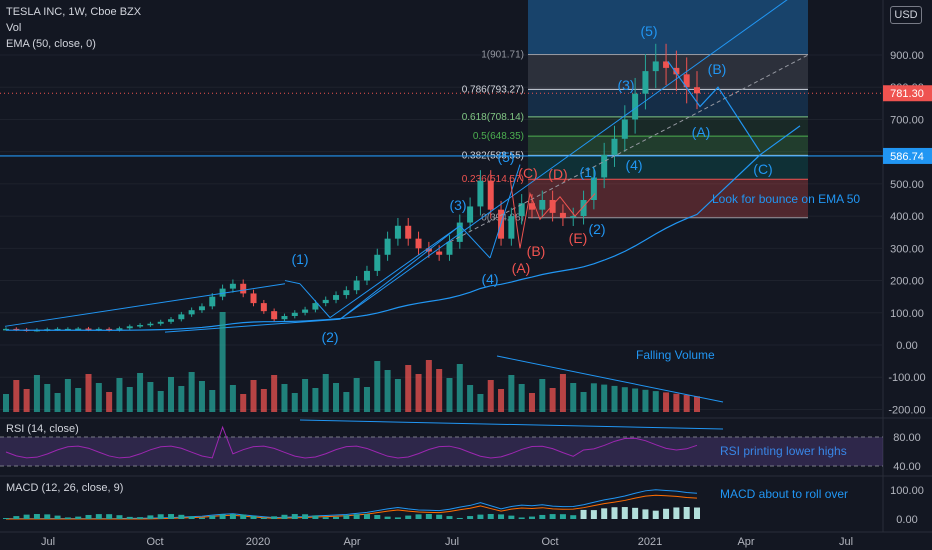 This screenshot has width=932, height=550. What do you see at coordinates (329, 337) in the screenshot?
I see `wave-label: (2)` at bounding box center [329, 337].